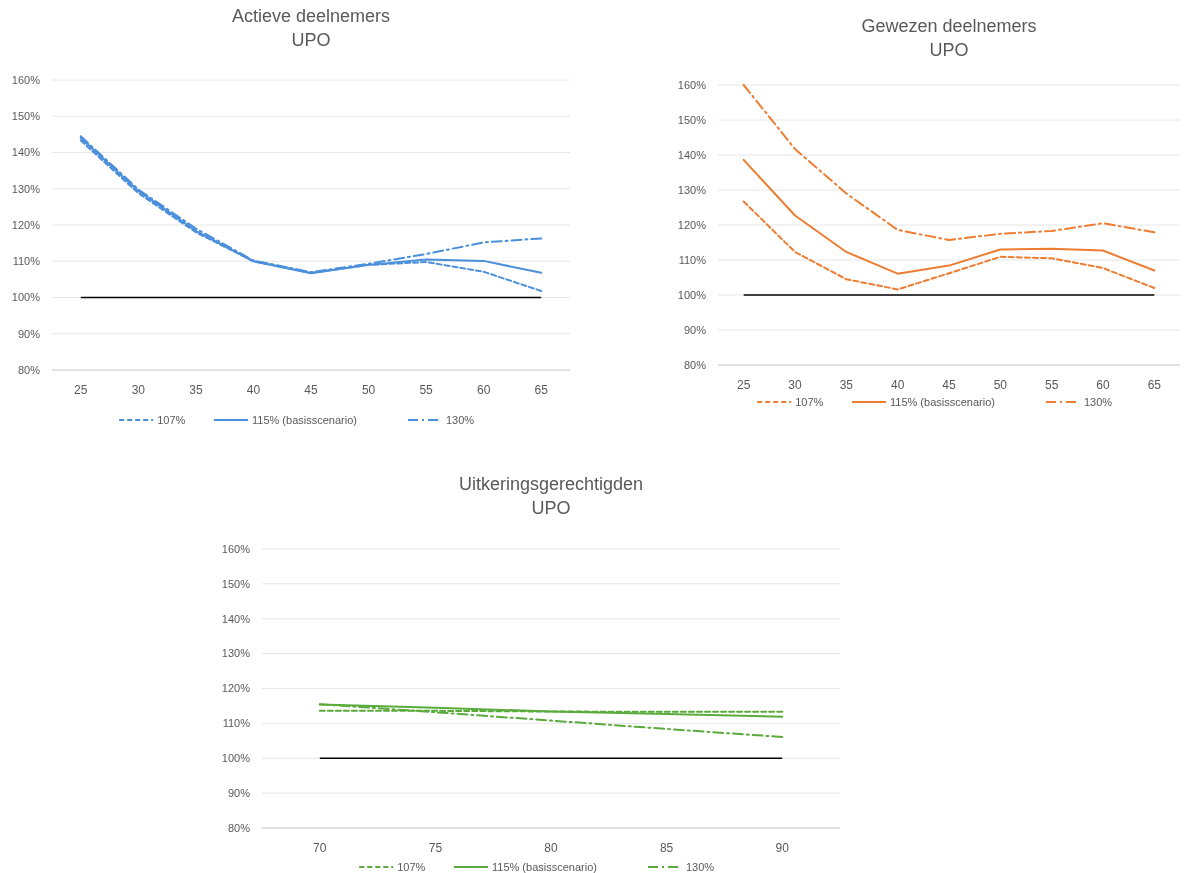  I want to click on x-tick-label: 70, so click(320, 848).